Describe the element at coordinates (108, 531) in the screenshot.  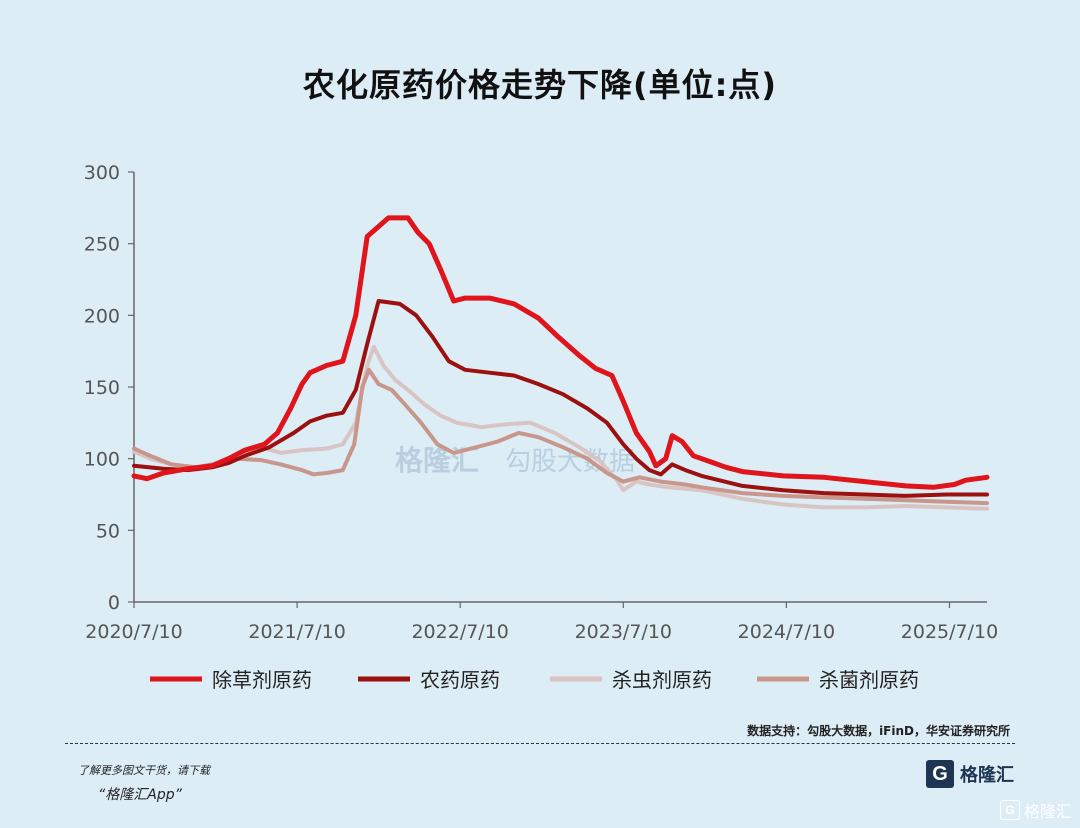
I see `y-tick-label: 50` at that location.